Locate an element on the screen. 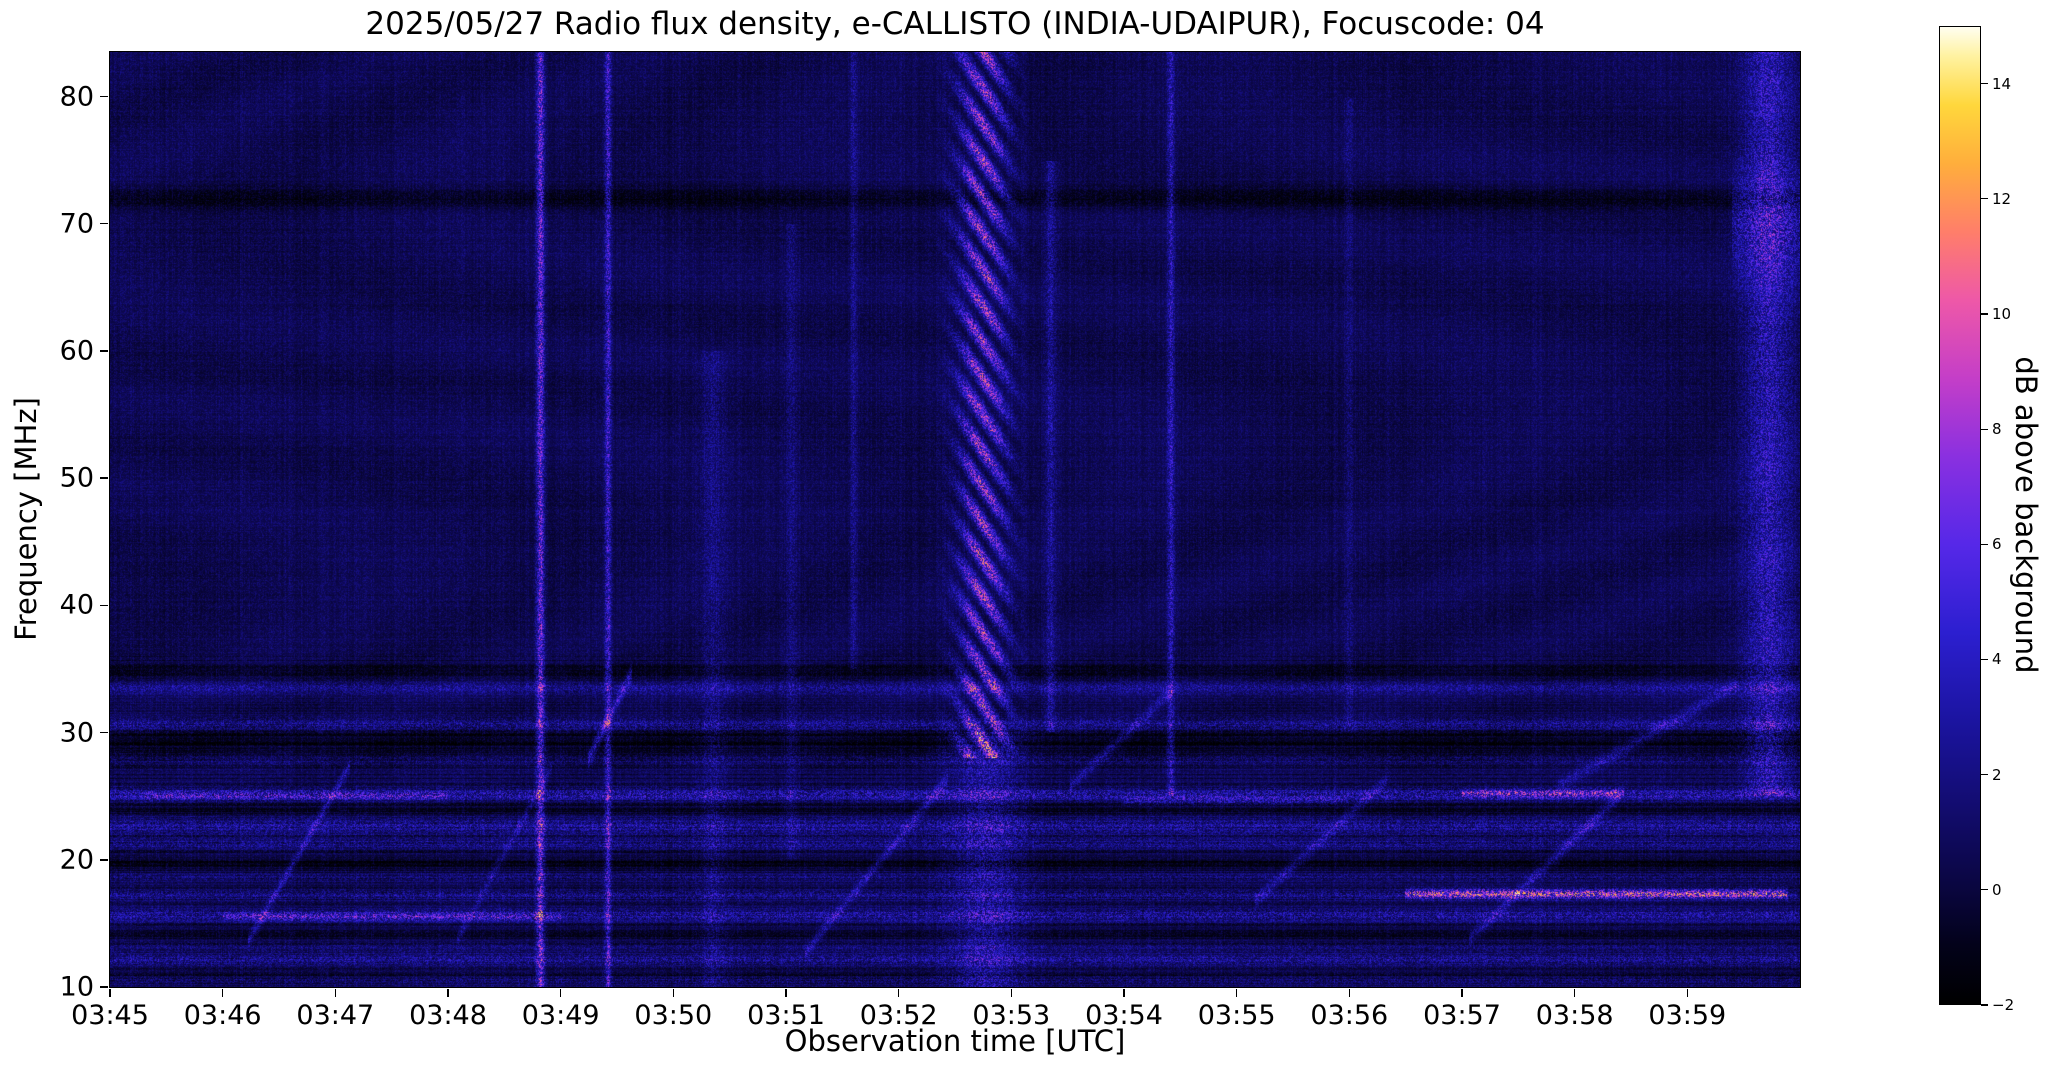  colorbar-label: dB above background is located at coordinates (2026, 515).